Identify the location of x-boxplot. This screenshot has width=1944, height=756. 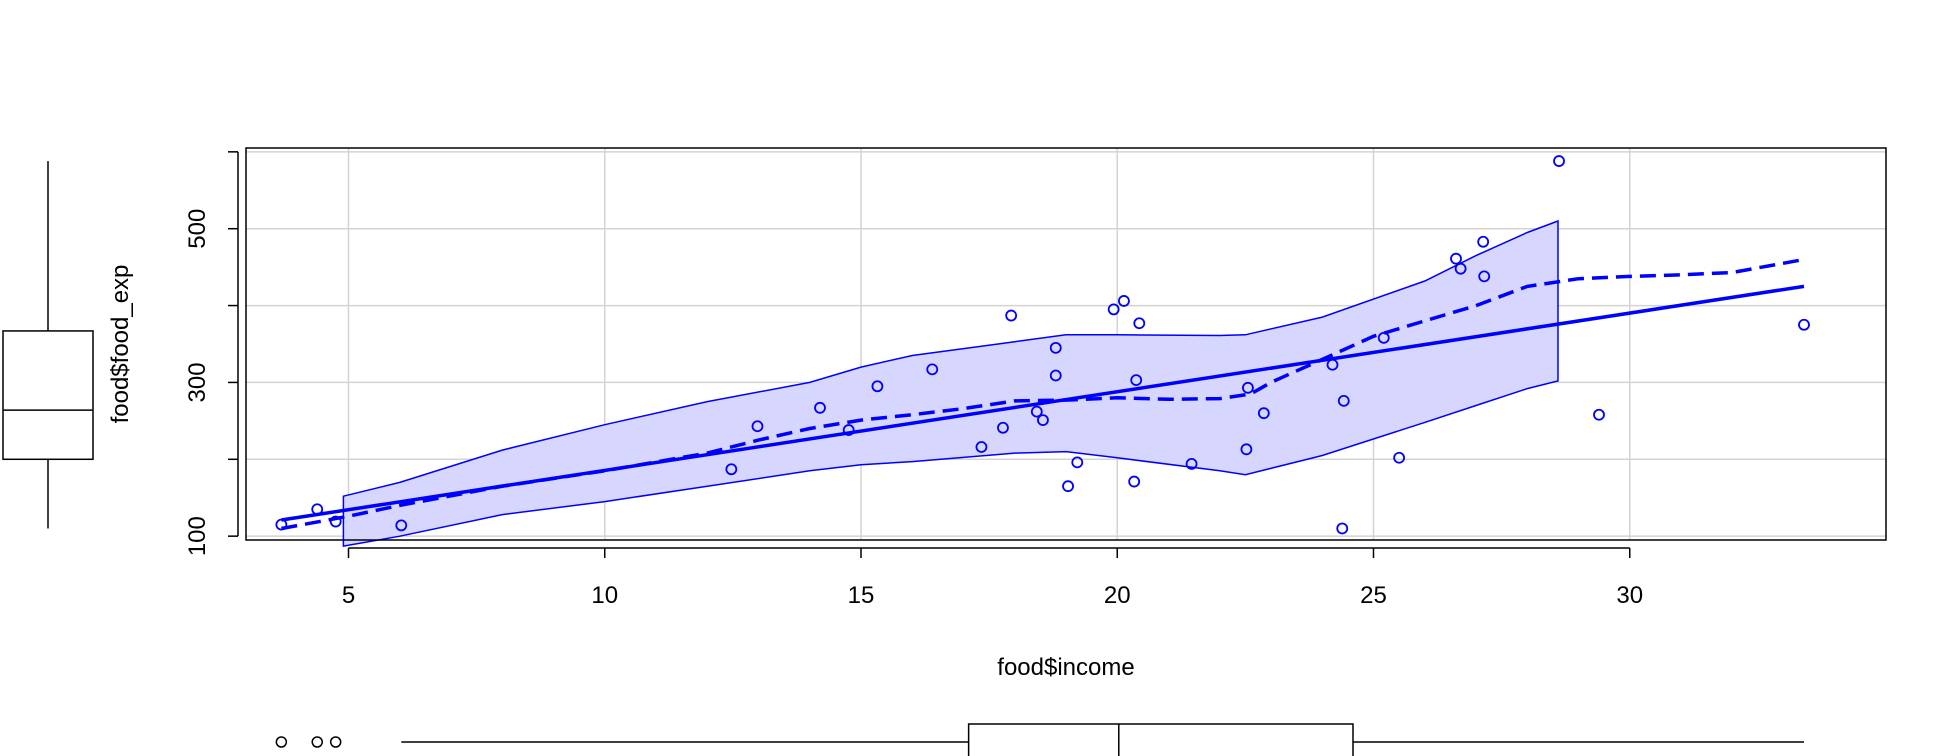
(1039, 739).